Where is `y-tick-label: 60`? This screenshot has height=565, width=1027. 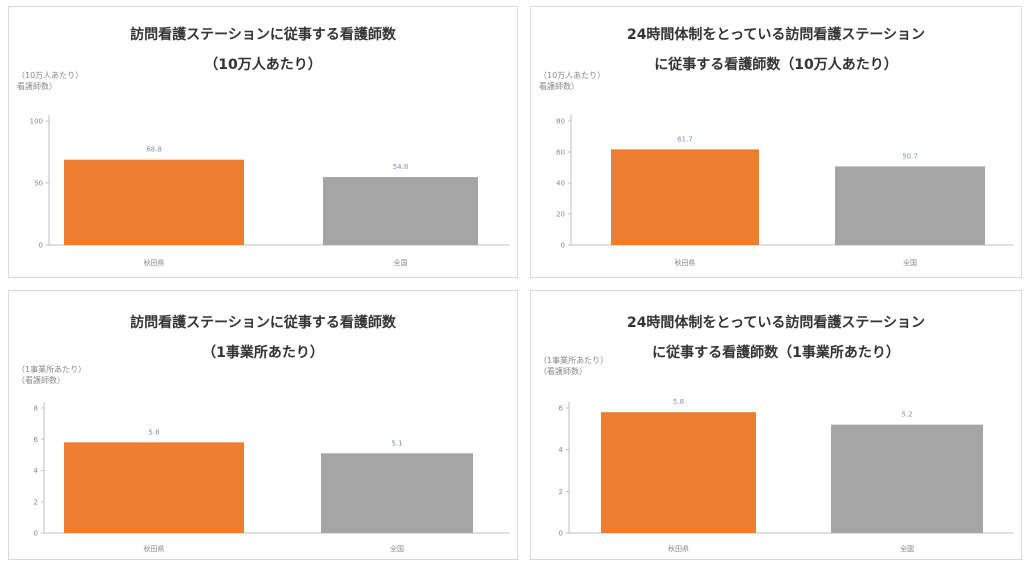 y-tick-label: 60 is located at coordinates (560, 153).